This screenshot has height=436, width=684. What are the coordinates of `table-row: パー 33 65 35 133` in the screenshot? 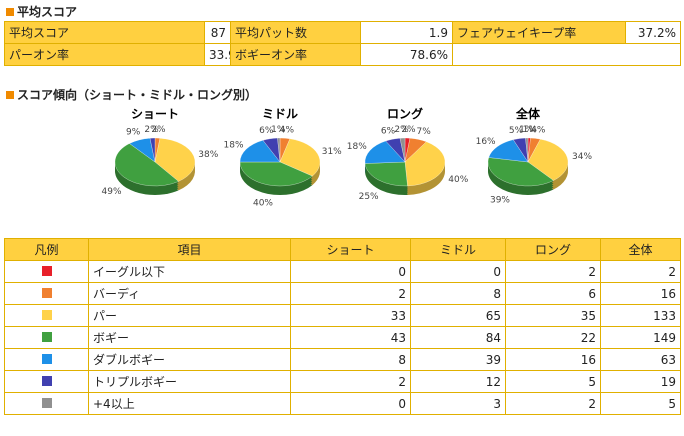 It's located at (342, 315).